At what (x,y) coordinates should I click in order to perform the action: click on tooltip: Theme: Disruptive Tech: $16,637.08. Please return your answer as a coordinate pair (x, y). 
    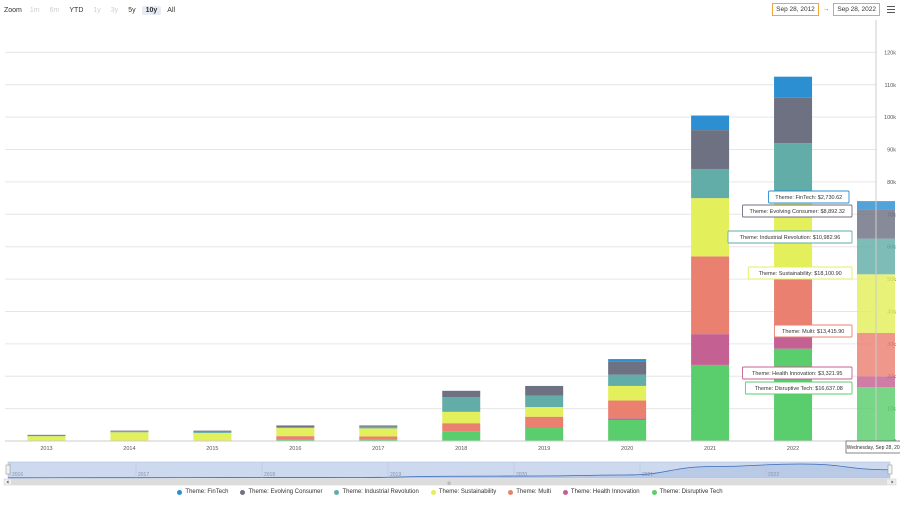
    Looking at the image, I should click on (798, 388).